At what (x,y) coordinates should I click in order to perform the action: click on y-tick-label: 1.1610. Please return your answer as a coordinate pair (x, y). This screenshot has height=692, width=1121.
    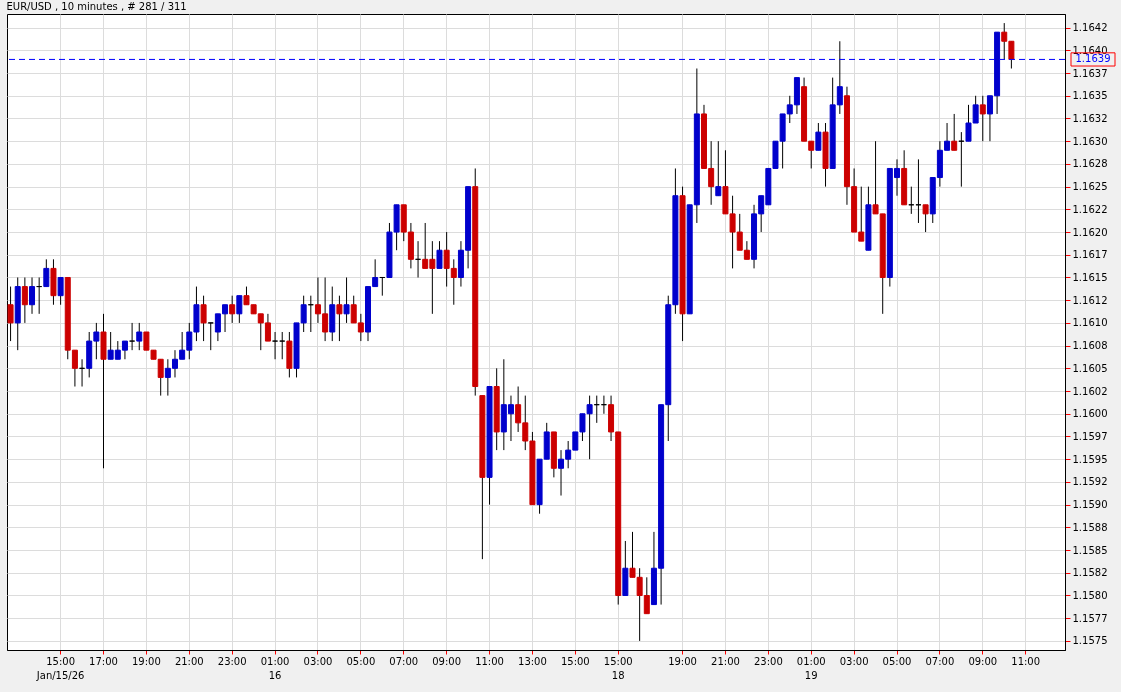
    Looking at the image, I should click on (1090, 323).